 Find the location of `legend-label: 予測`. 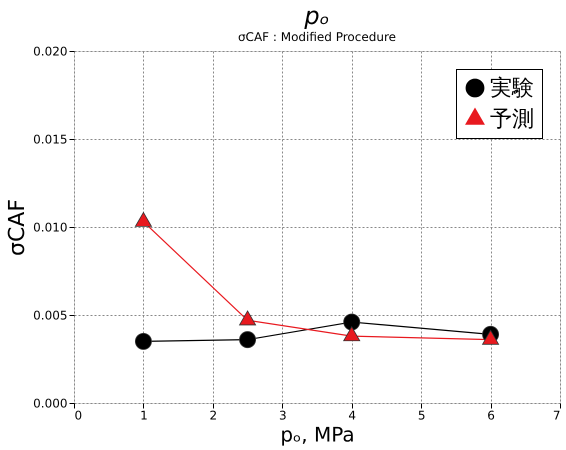

legend-label: 予測 is located at coordinates (512, 119).